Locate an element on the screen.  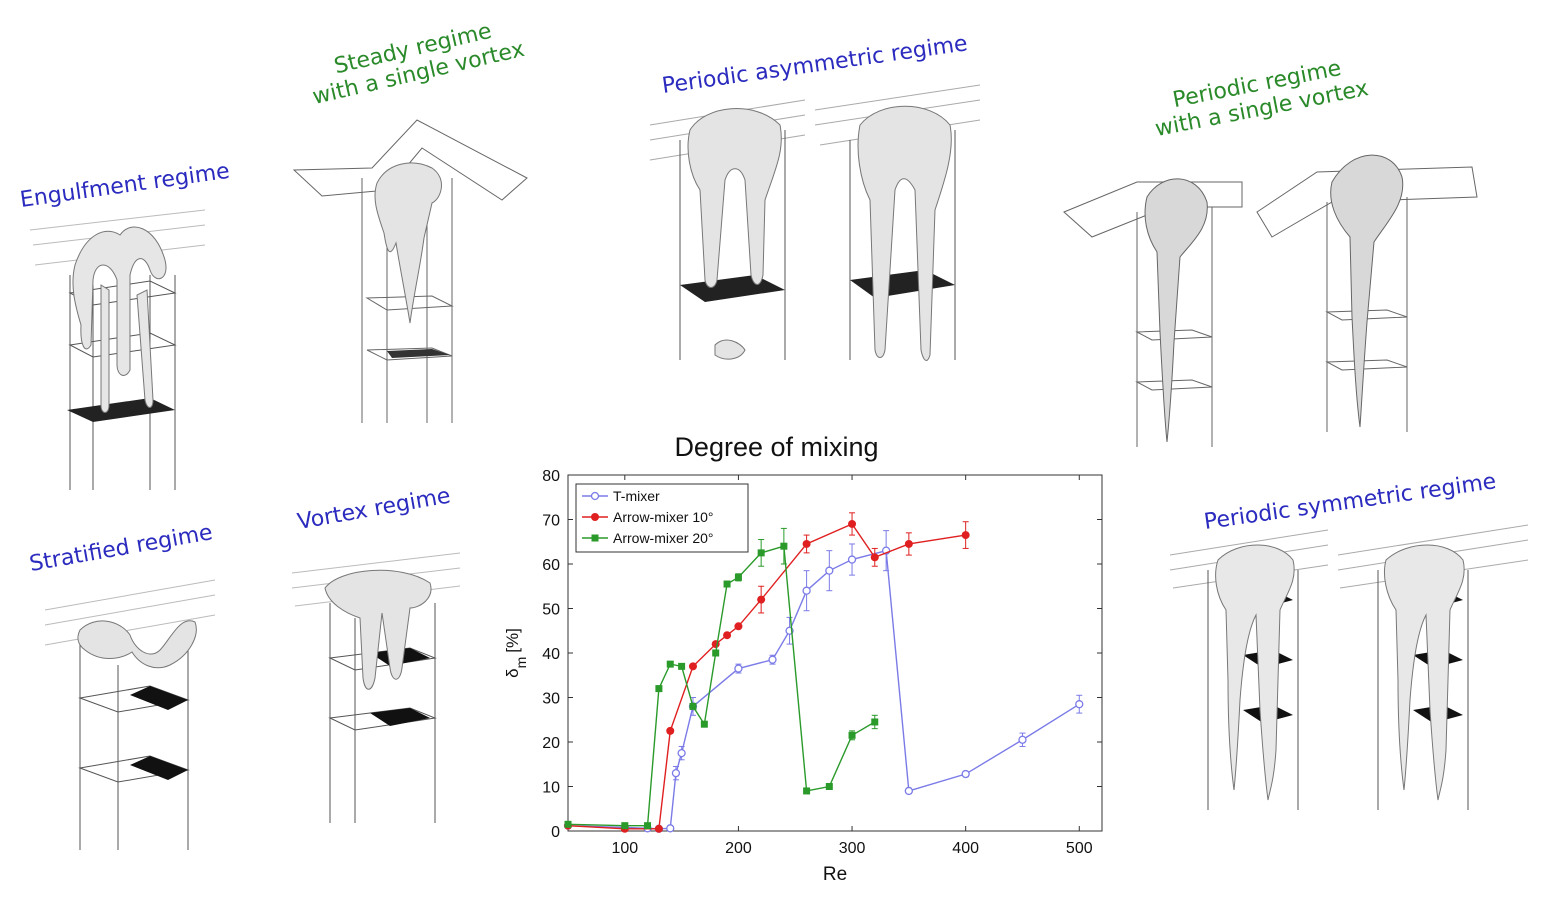
y-tick-label: 40 is located at coordinates (551, 654).